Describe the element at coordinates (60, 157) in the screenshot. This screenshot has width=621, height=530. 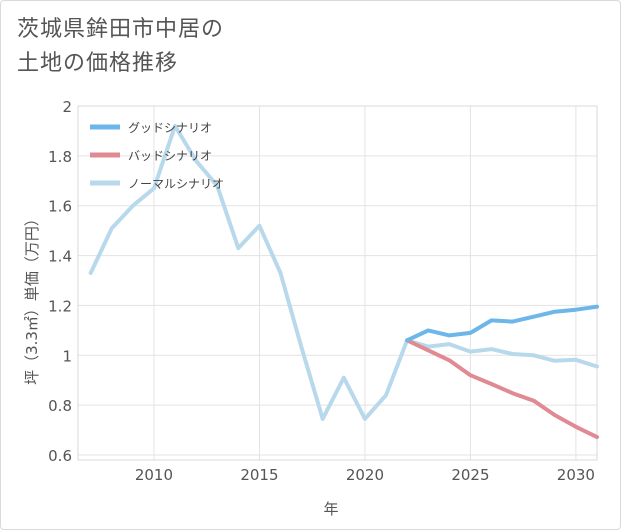
I see `y-tick-label: 1.8` at that location.